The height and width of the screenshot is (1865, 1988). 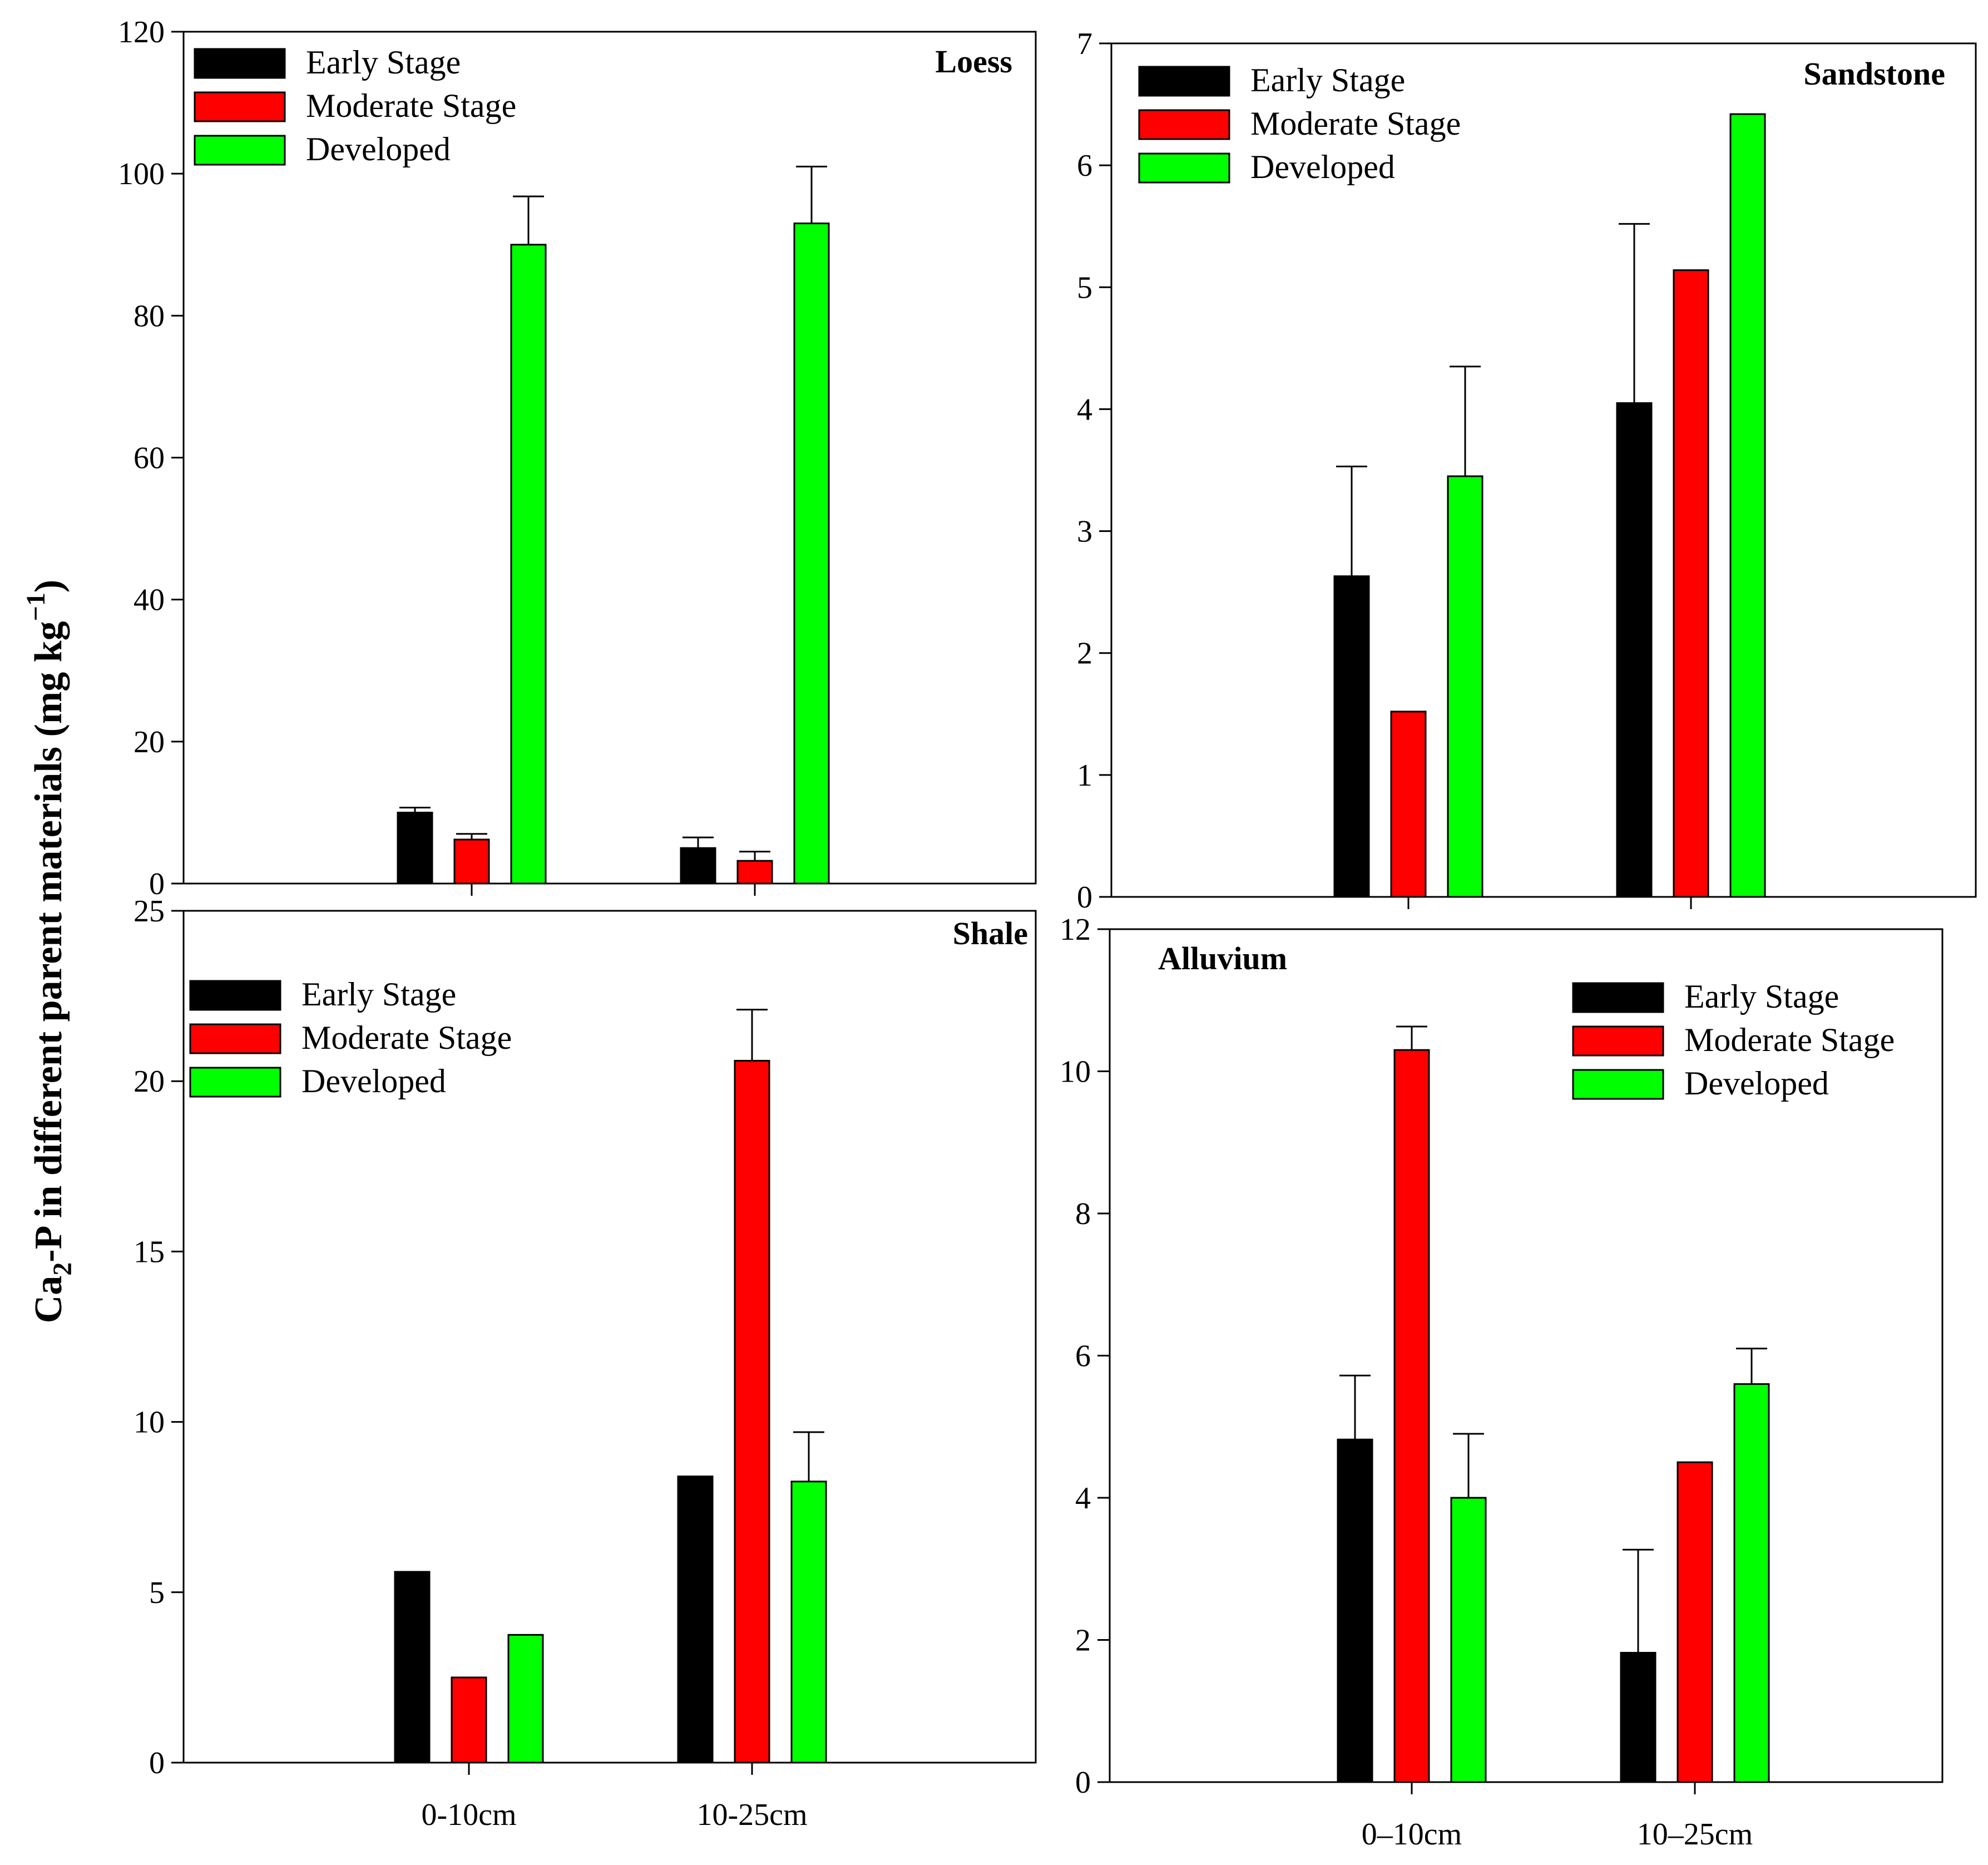 I want to click on alluvium-legend: Early Stage Moderate Stage Developed, so click(x=1733, y=1040).